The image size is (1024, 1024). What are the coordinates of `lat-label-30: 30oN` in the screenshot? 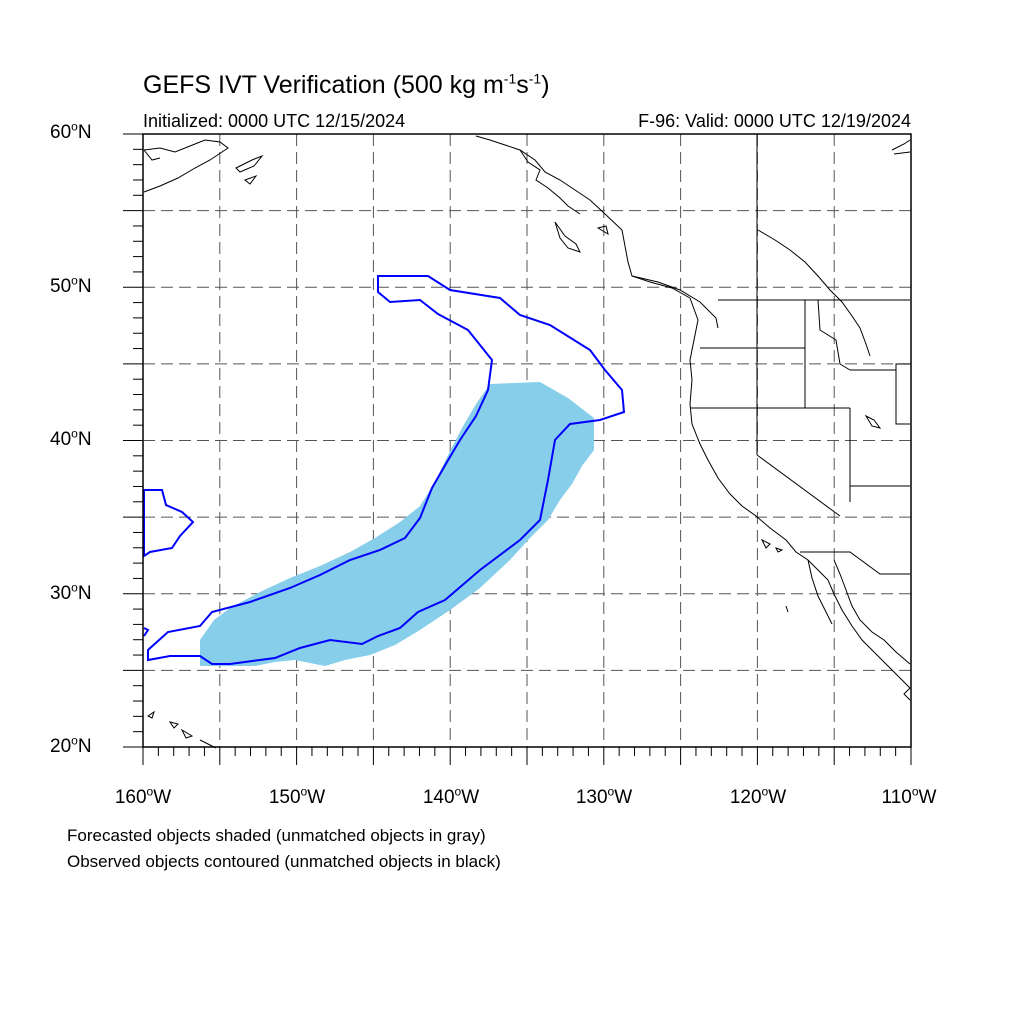 It's located at (71, 592).